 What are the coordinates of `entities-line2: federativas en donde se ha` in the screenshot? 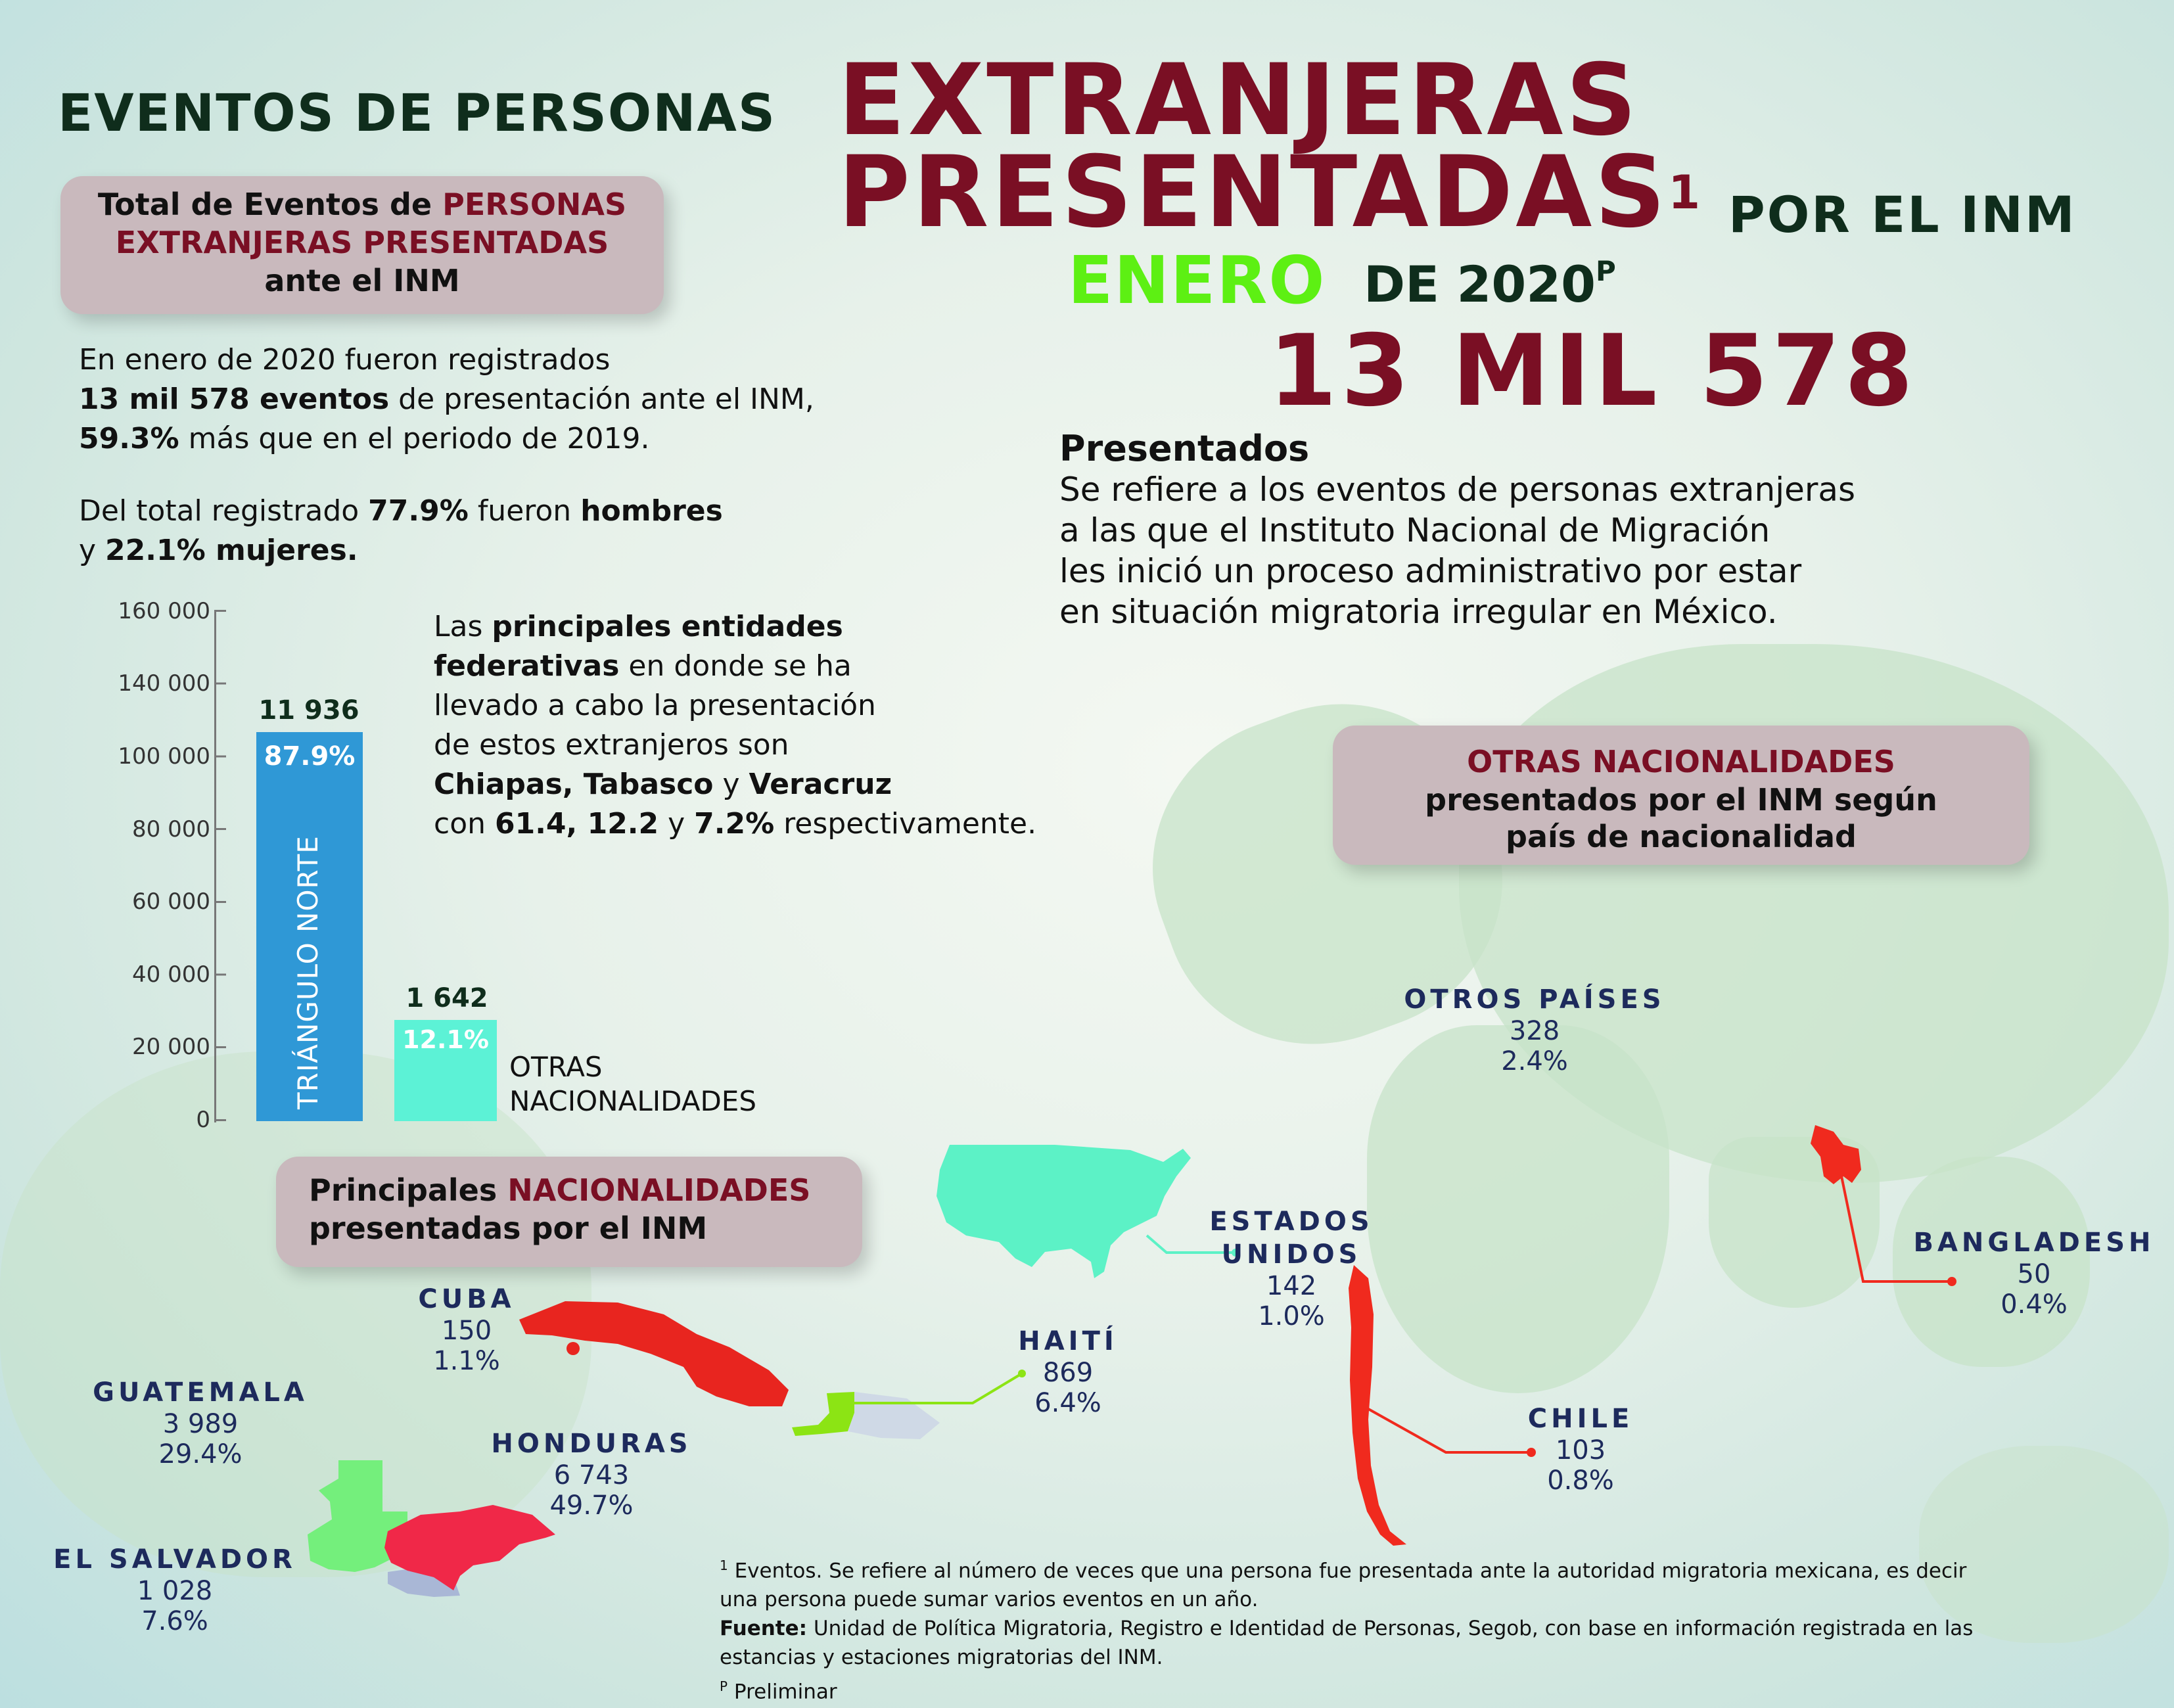 It's located at (763, 666).